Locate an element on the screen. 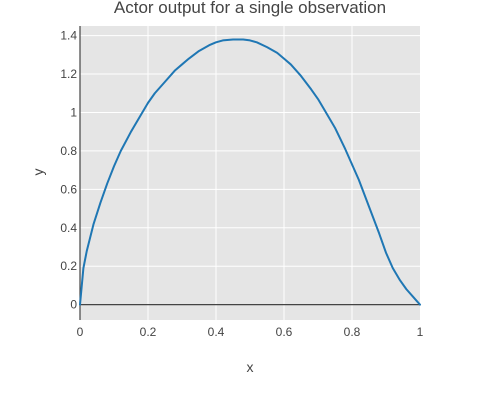 The width and height of the screenshot is (500, 400). x-tick-label: 0.6 is located at coordinates (284, 332).